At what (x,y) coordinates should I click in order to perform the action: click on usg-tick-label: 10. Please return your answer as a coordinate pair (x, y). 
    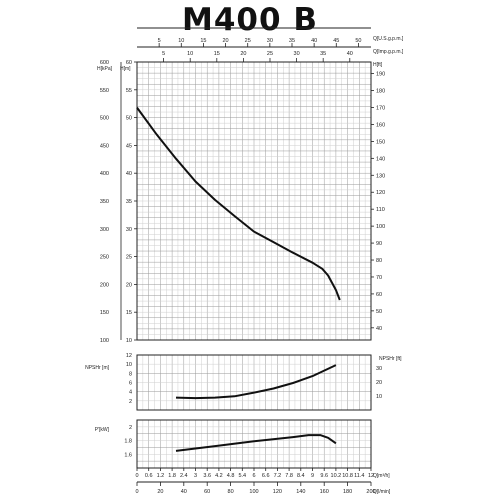
    Looking at the image, I should click on (181, 41).